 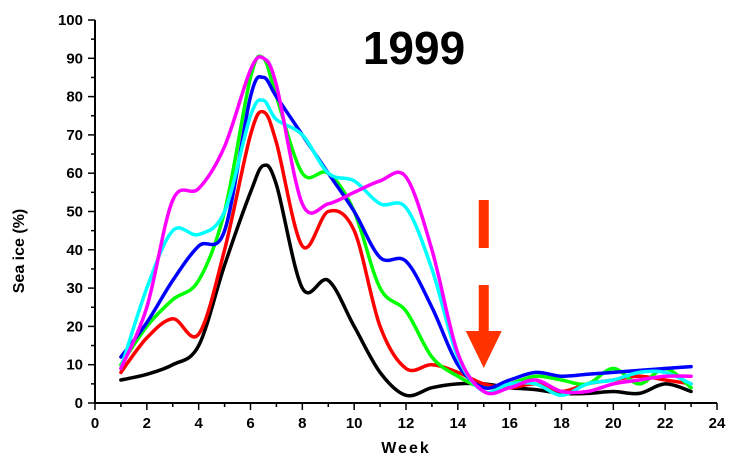 What do you see at coordinates (509, 423) in the screenshot?
I see `x-tick-label: 16` at bounding box center [509, 423].